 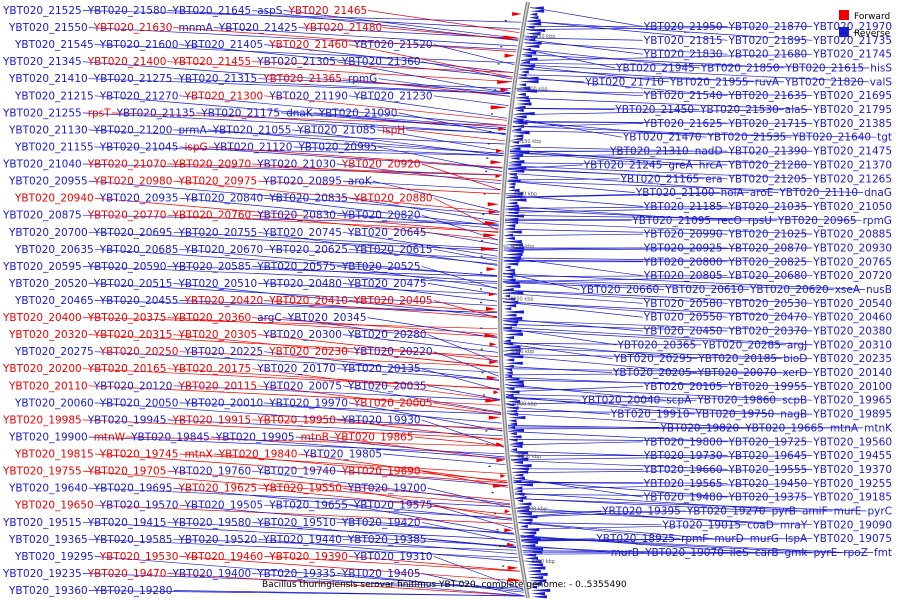 I want to click on gene-label-ybt020-19985: YBT020_19985, so click(x=42, y=420).